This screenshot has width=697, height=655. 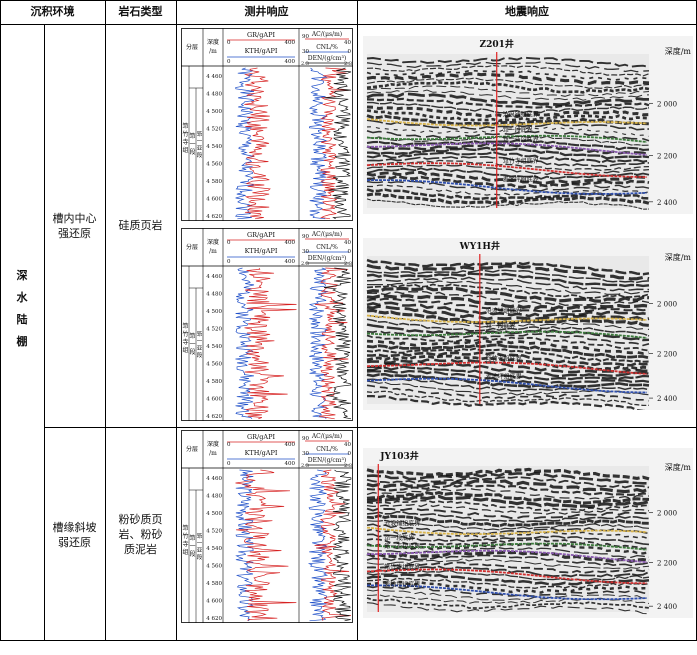 I want to click on member-label: 筇, so click(x=192, y=336).